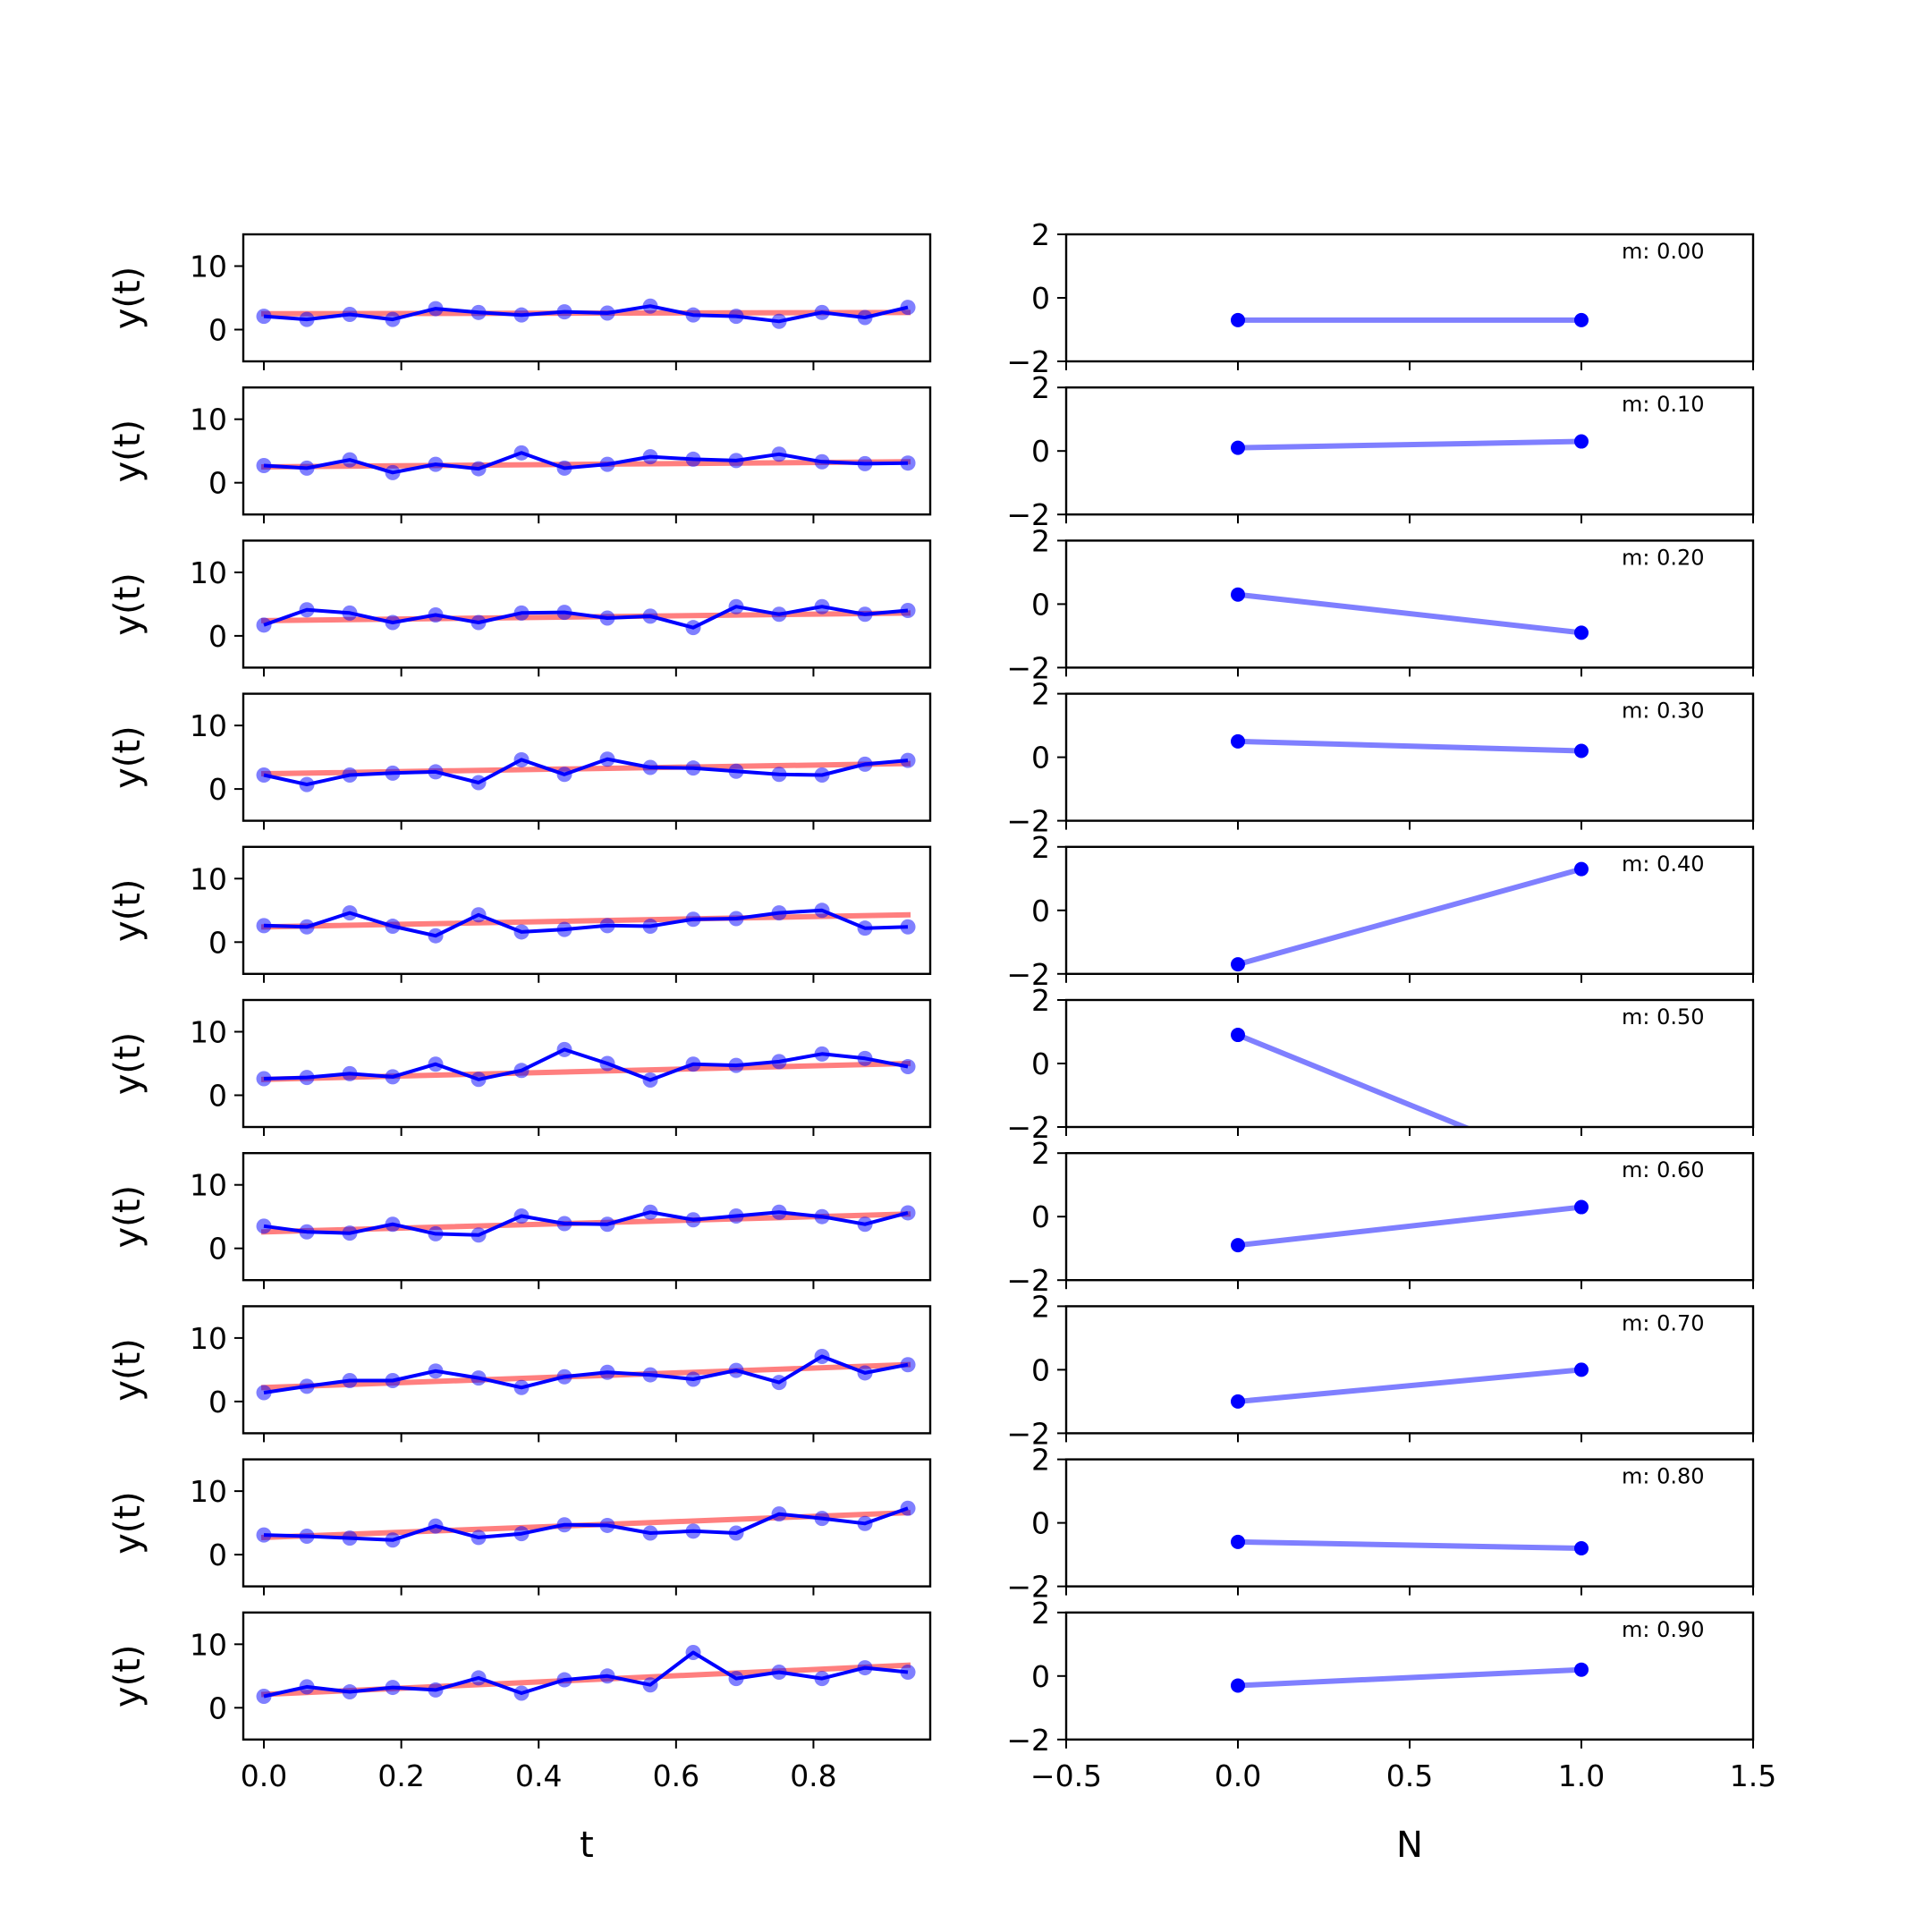 The width and height of the screenshot is (1932, 1932). I want to click on x-tick-label: −0.5, so click(1066, 1775).